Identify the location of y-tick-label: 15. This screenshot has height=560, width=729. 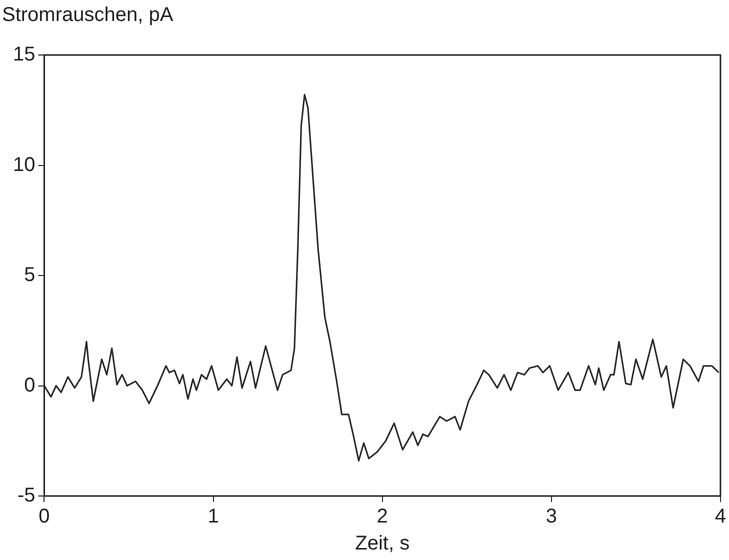
(24, 55).